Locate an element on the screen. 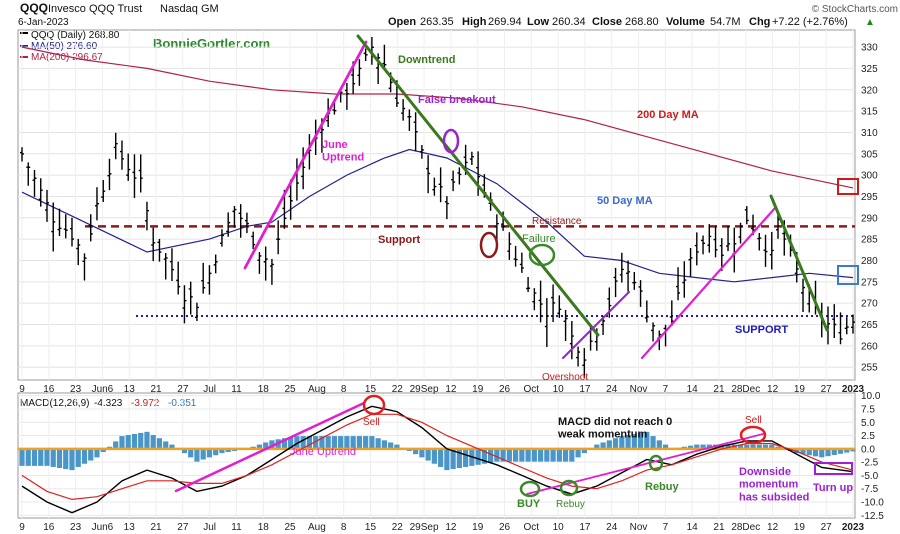 The width and height of the screenshot is (900, 534). annotation-turn-up: Turn up is located at coordinates (833, 488).